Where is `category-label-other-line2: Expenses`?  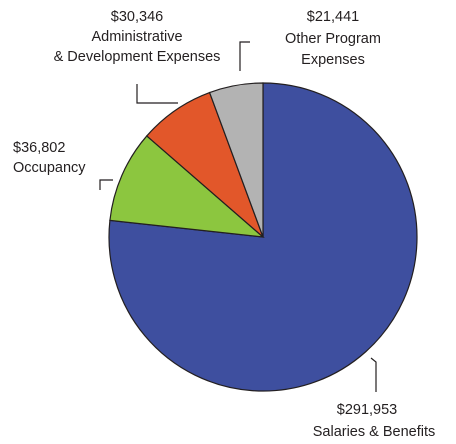 category-label-other-line2: Expenses is located at coordinates (333, 60).